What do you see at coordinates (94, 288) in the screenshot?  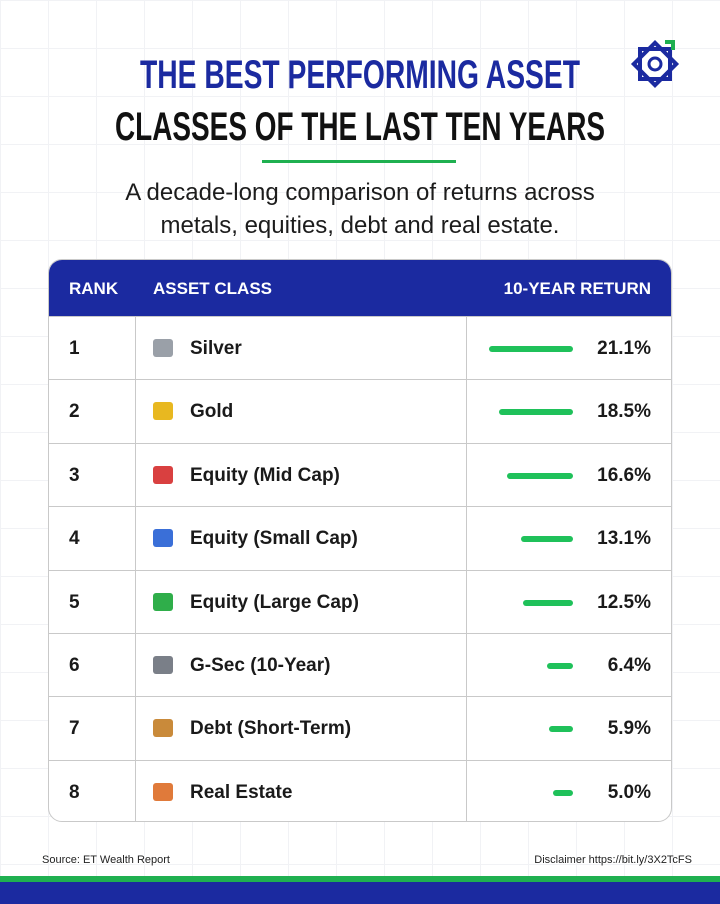 I see `column-header: RANK` at bounding box center [94, 288].